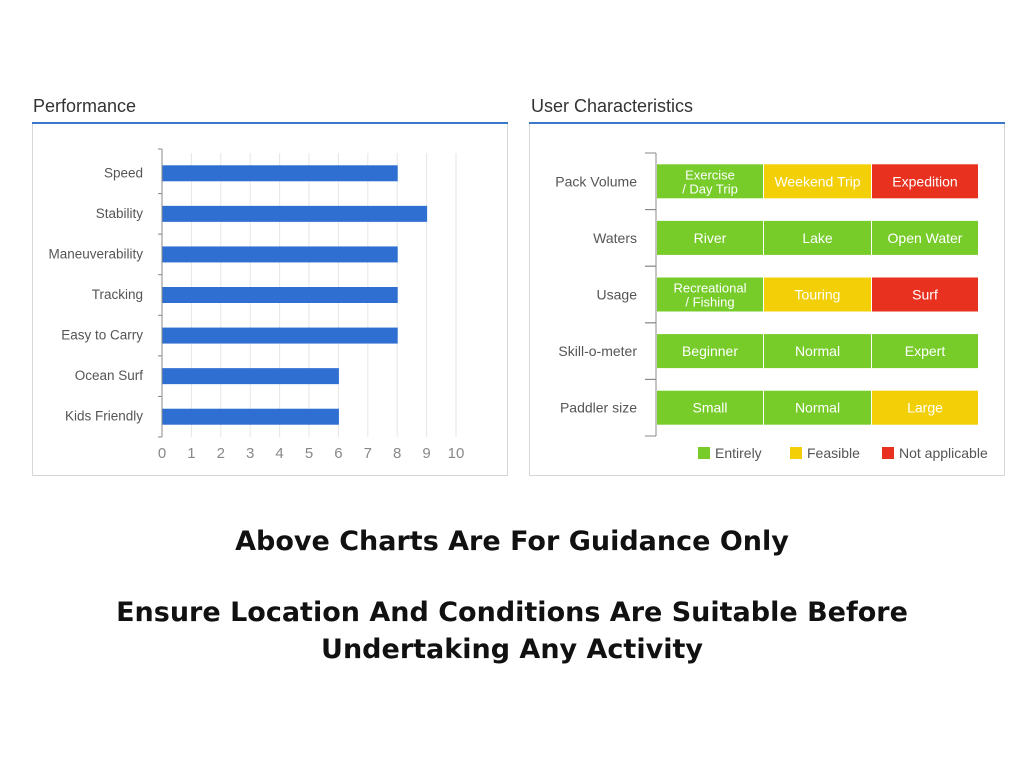 The width and height of the screenshot is (1024, 768). What do you see at coordinates (512, 541) in the screenshot?
I see `guidance-note: Above Charts Are For Guidance Only` at bounding box center [512, 541].